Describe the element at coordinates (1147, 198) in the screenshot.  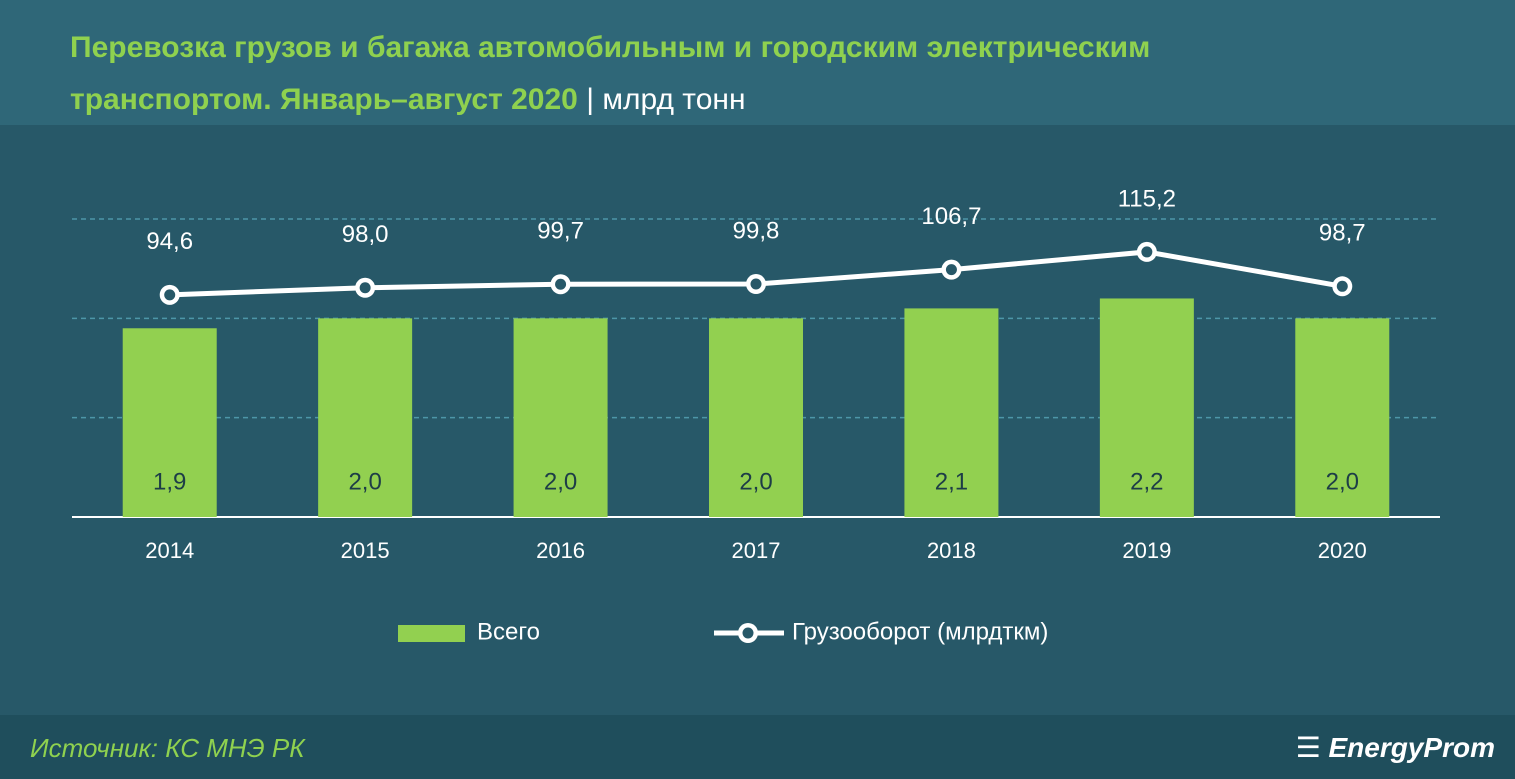
I see `line-value-label: 115,2` at that location.